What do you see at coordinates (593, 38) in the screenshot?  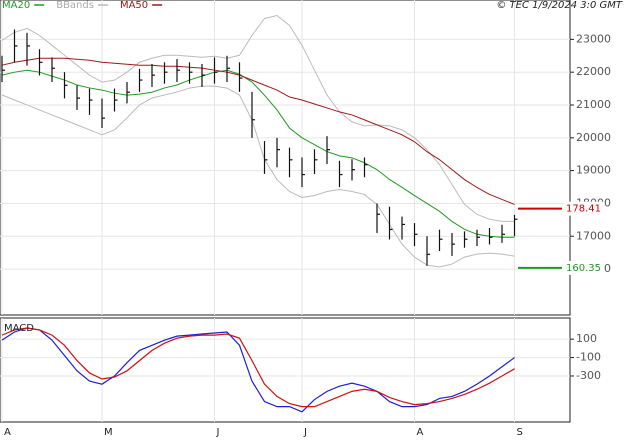 I see `y-tick-label: 23000` at bounding box center [593, 38].